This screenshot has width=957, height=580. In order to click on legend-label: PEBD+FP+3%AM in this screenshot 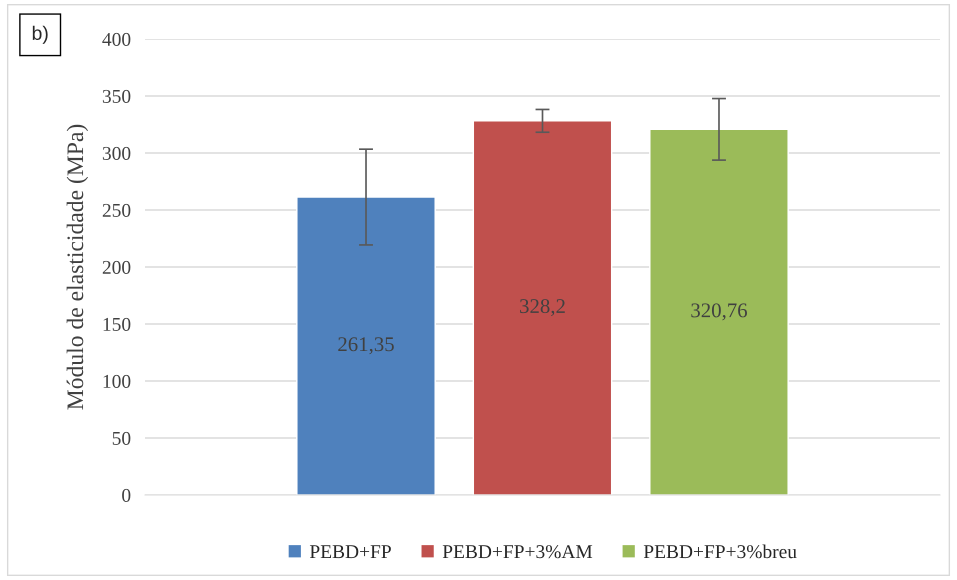, I will do `click(517, 551)`.